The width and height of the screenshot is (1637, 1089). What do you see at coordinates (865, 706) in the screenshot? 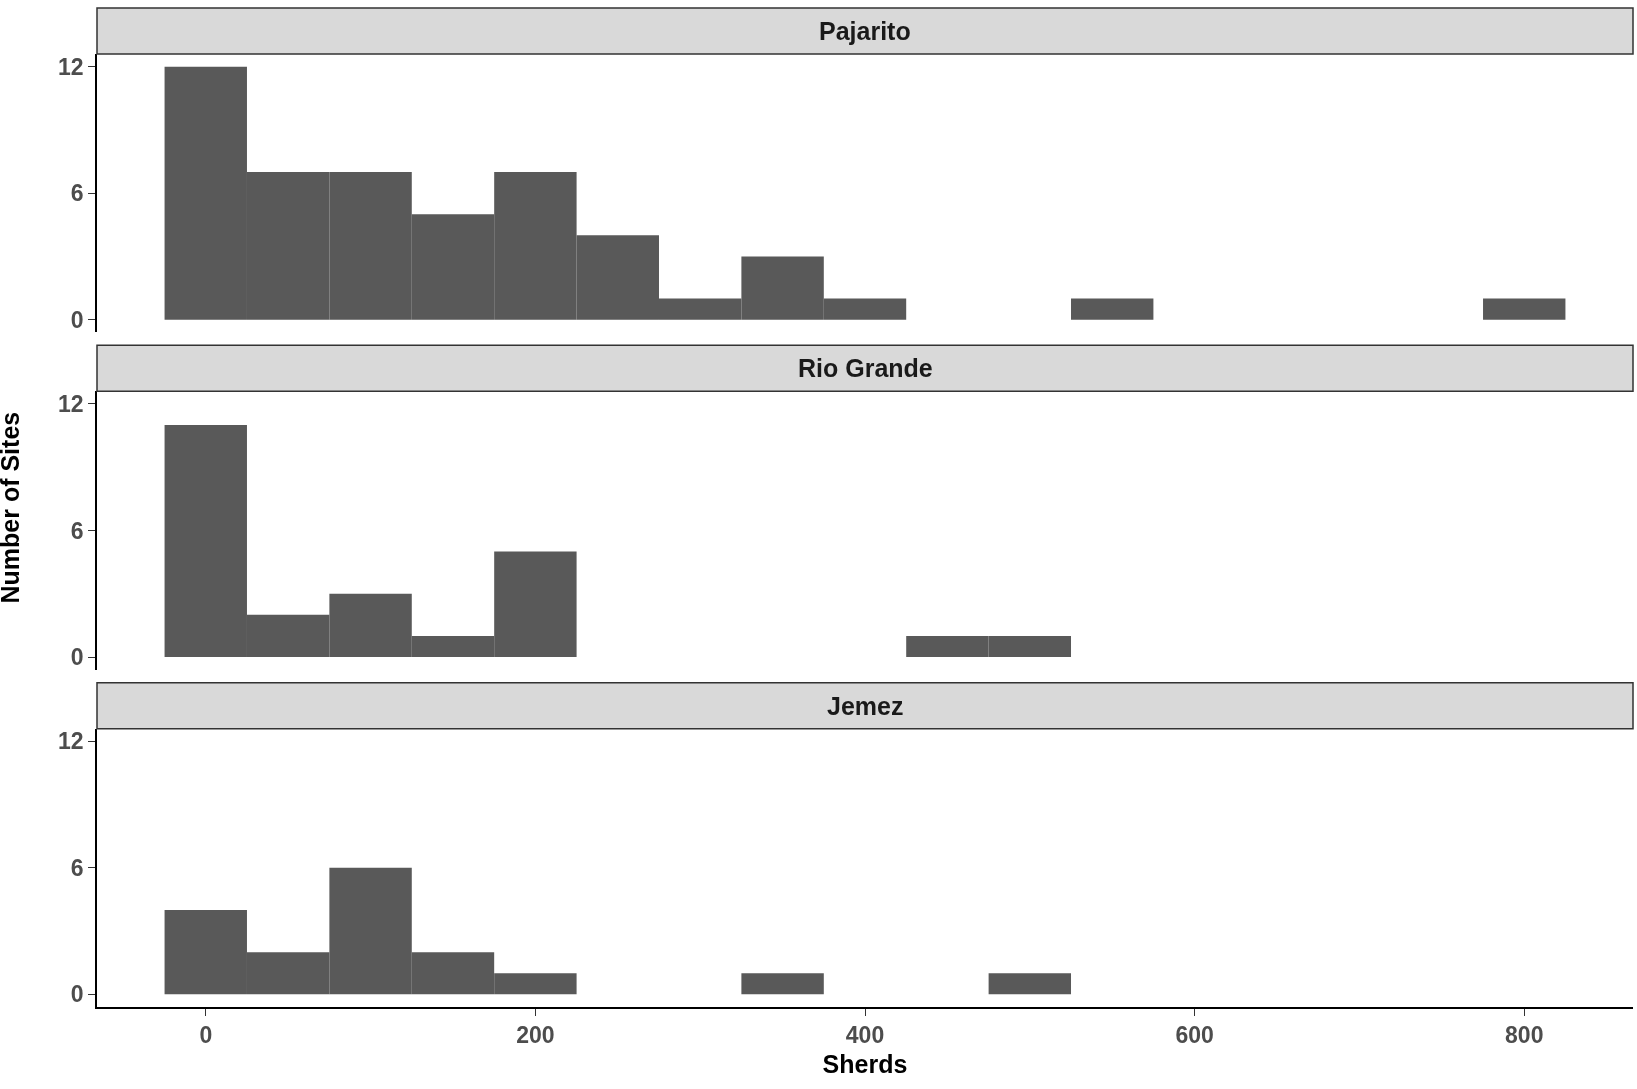
I see `chart-title: Jemez` at bounding box center [865, 706].